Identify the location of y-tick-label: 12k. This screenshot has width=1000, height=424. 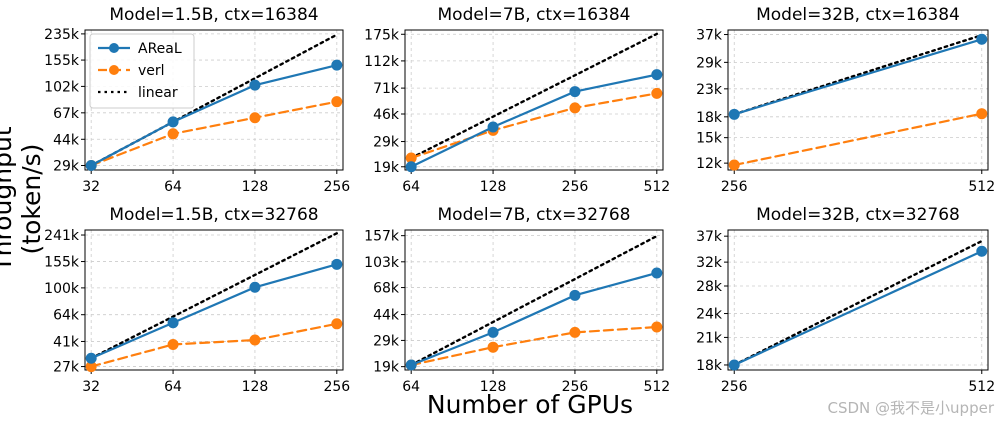
(709, 164).